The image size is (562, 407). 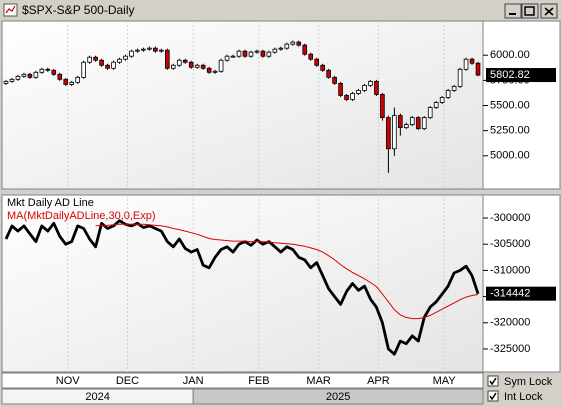 What do you see at coordinates (510, 349) in the screenshot?
I see `y-tick-label: -325000` at bounding box center [510, 349].